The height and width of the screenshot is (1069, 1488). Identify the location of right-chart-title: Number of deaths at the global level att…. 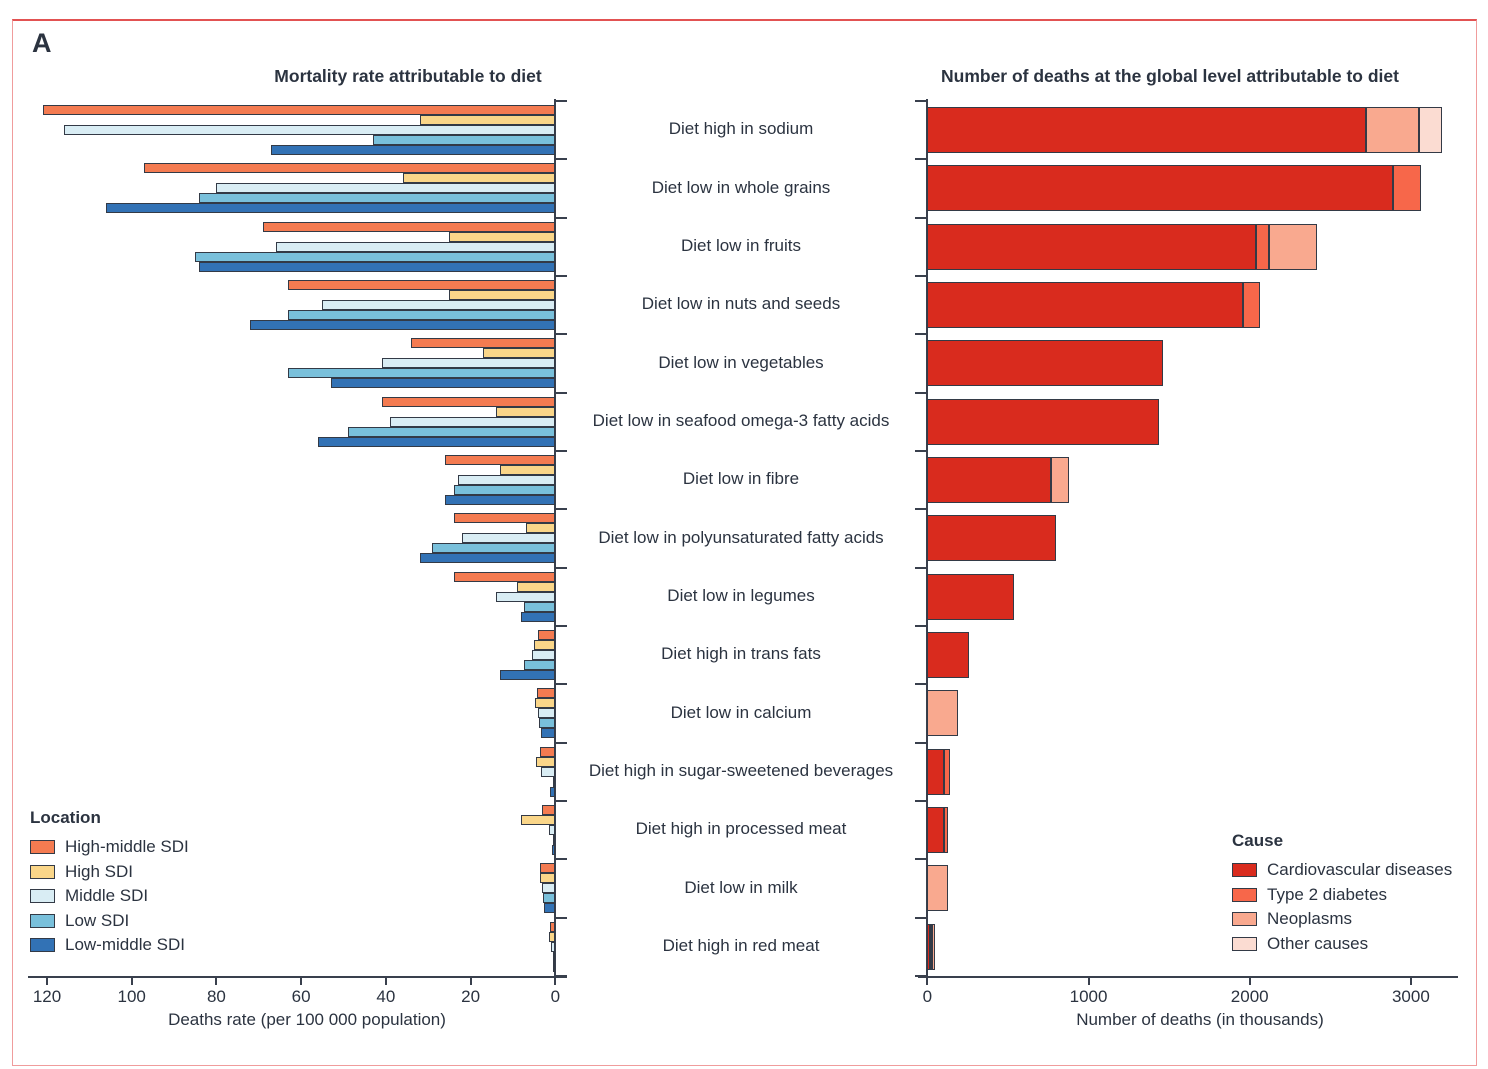
(1170, 76).